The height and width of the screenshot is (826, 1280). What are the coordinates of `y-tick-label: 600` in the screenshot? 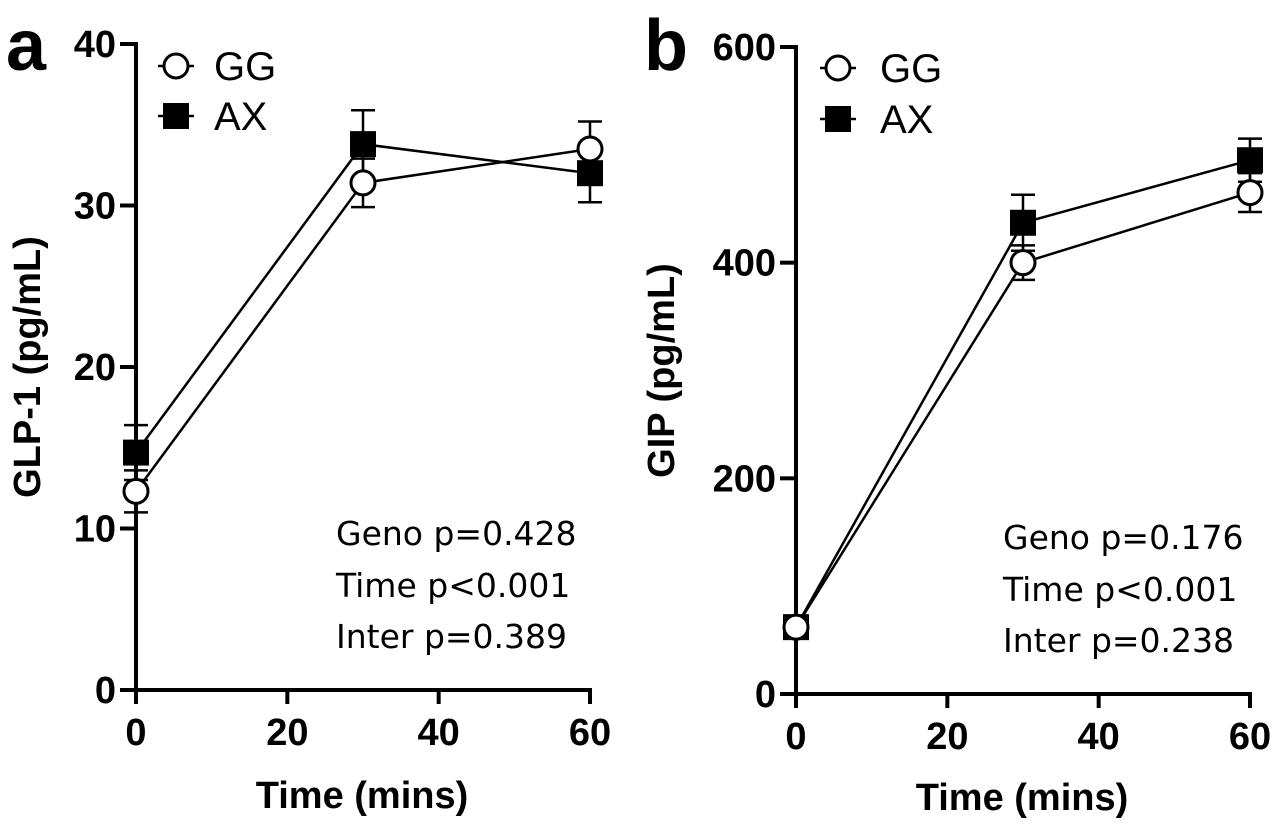 It's located at (744, 48).